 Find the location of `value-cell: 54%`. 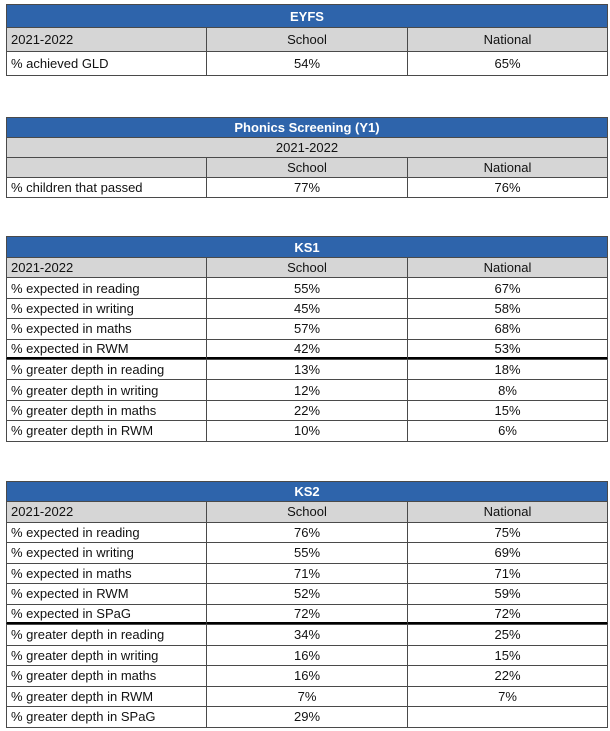

value-cell: 54% is located at coordinates (307, 63).